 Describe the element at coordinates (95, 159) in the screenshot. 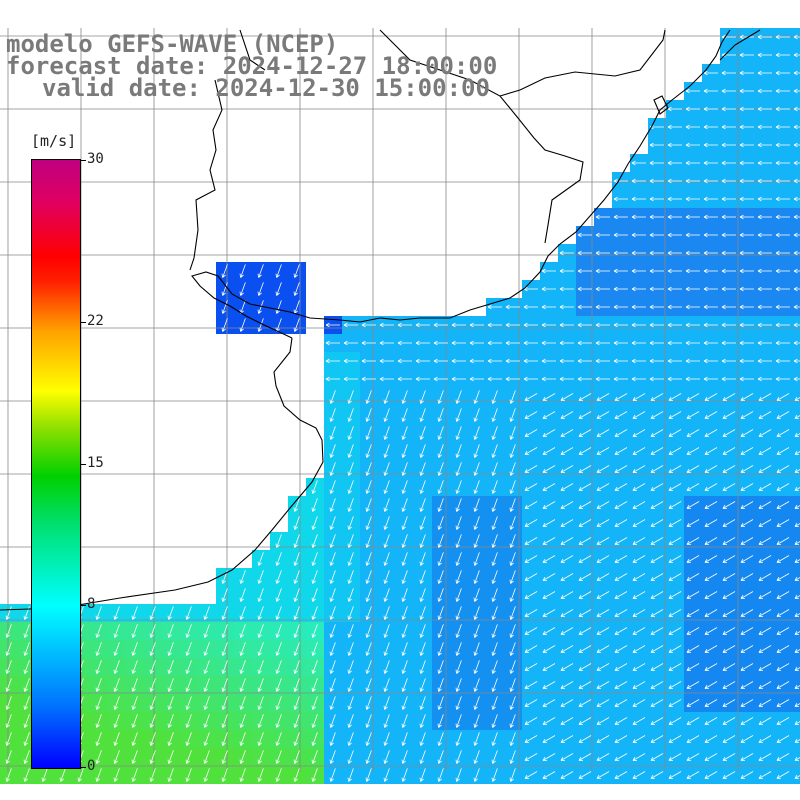

I see `colorbar-tick-label: 30` at that location.